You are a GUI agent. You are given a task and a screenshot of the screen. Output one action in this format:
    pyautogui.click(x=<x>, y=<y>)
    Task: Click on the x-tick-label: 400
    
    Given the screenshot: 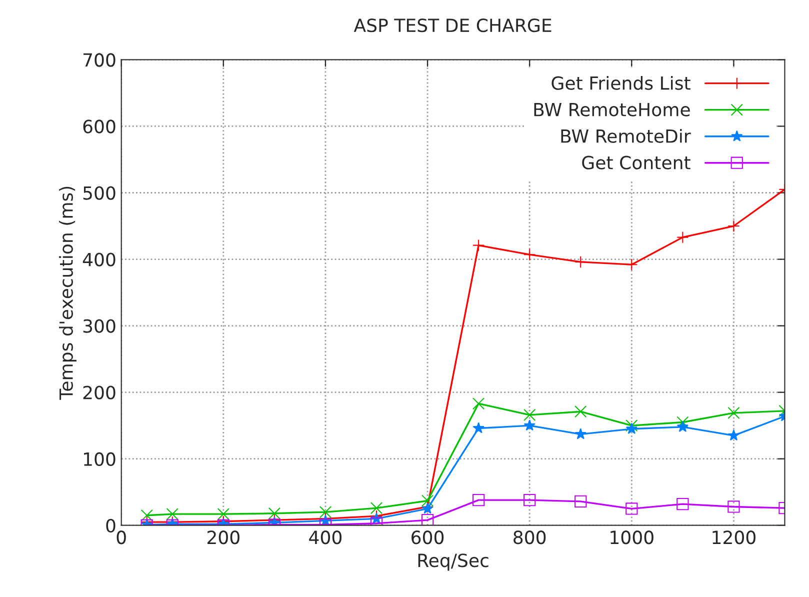 What is the action you would take?
    pyautogui.click(x=325, y=537)
    